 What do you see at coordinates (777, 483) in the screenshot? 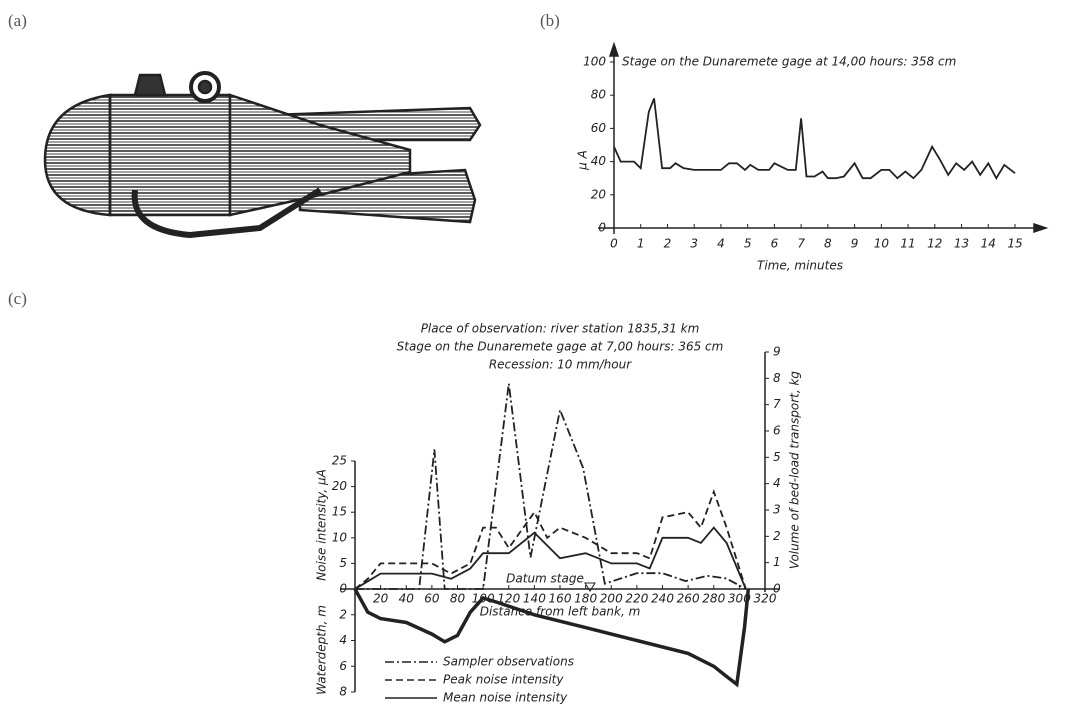
I see `y2-tick-label: 4` at bounding box center [777, 483].